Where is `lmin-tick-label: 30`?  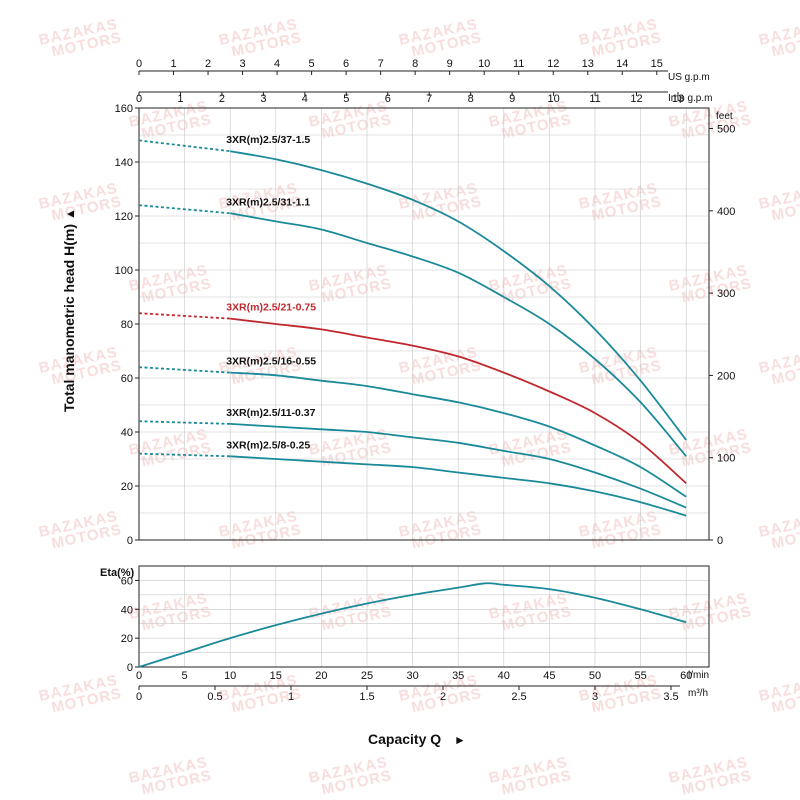
lmin-tick-label: 30 is located at coordinates (412, 676).